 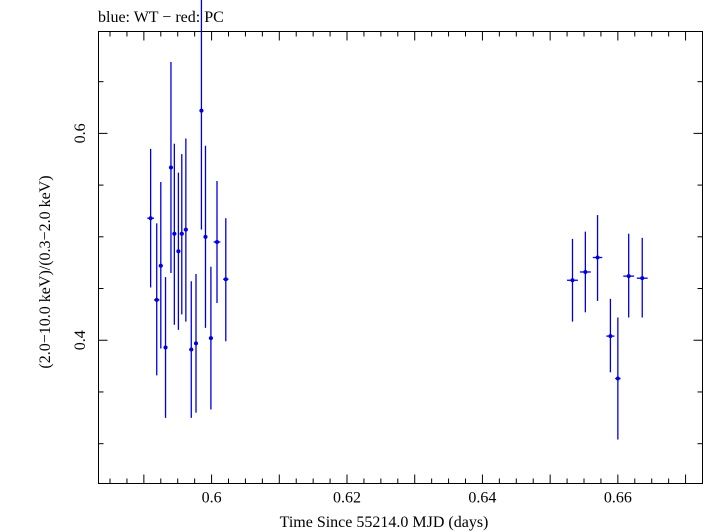 I want to click on x-tick-label: 0.62, so click(x=347, y=498).